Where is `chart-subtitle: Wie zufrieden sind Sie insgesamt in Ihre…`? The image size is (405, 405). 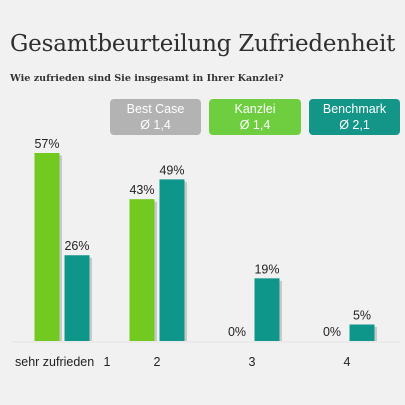 chart-subtitle: Wie zufrieden sind Sie insgesamt in Ihre… is located at coordinates (147, 78).